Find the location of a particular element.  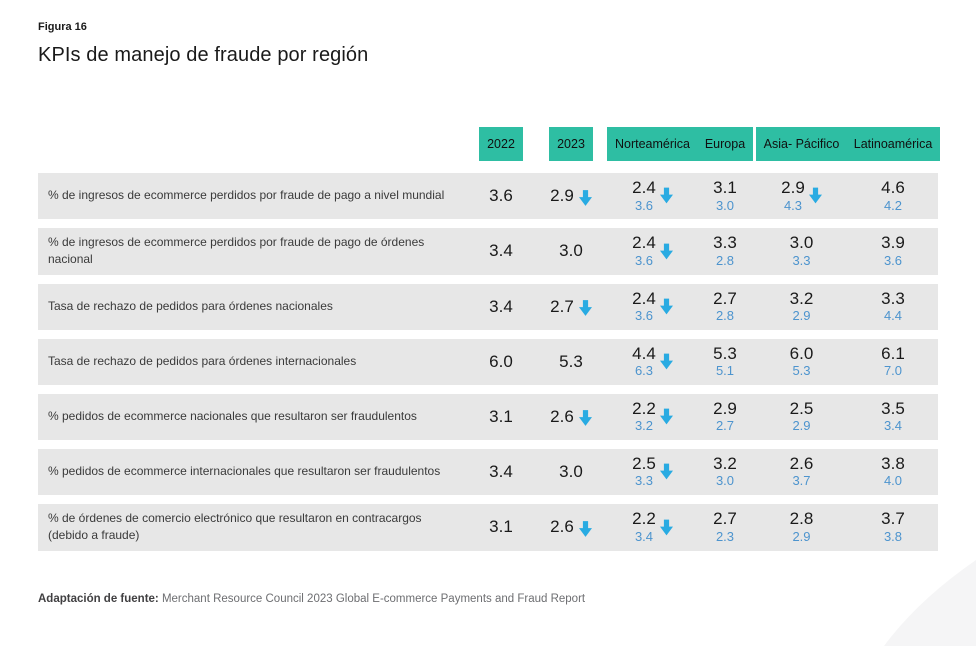

region-cell-asia-p-cifico: 2.8 2.9 is located at coordinates (801, 526).